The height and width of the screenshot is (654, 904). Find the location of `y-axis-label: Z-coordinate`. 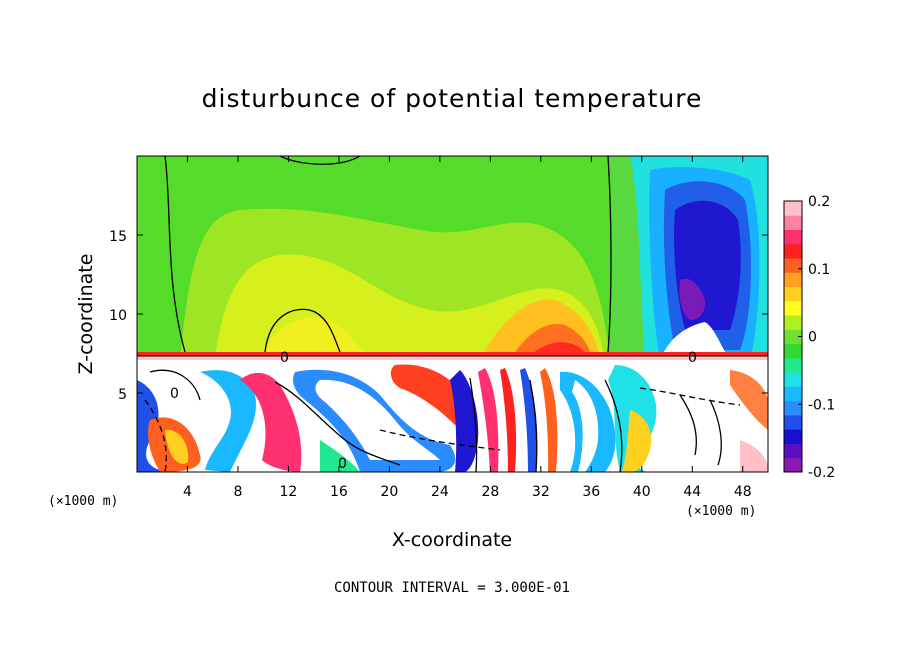

y-axis-label: Z-coordinate is located at coordinates (86, 314).